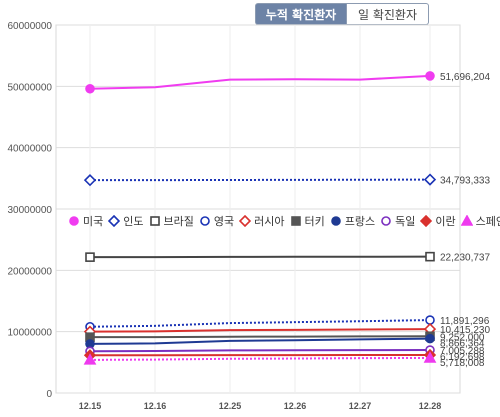  Describe the element at coordinates (465, 321) in the screenshot. I see `end-value-label: 11,891,296` at that location.